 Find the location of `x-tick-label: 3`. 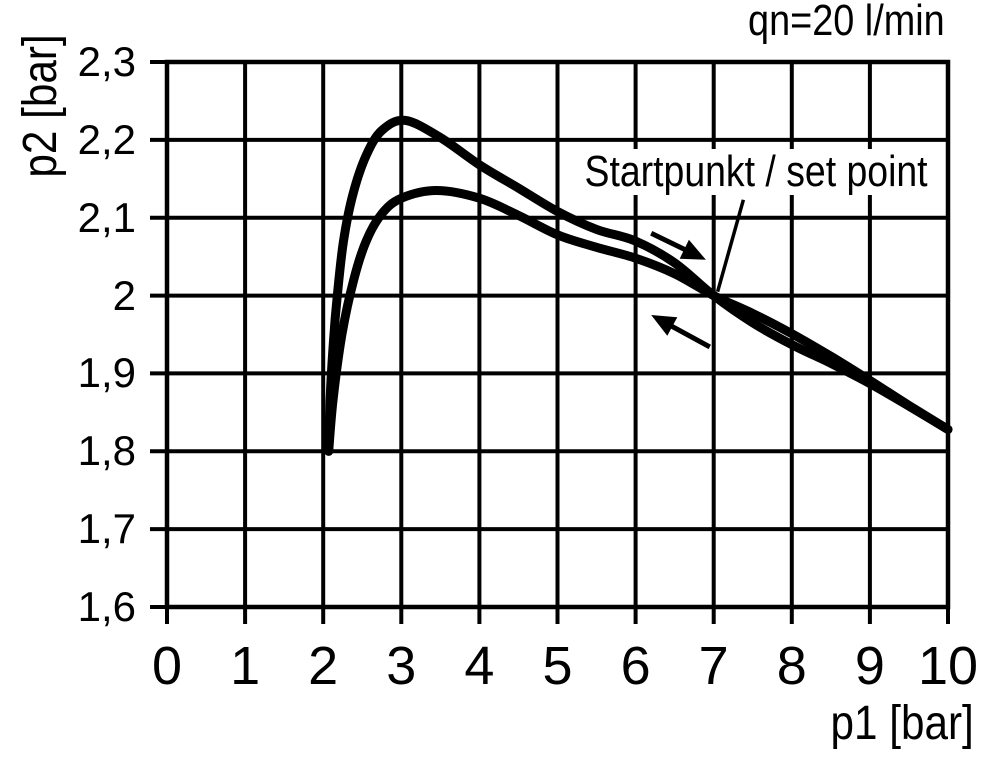

x-tick-label: 3 is located at coordinates (401, 666).